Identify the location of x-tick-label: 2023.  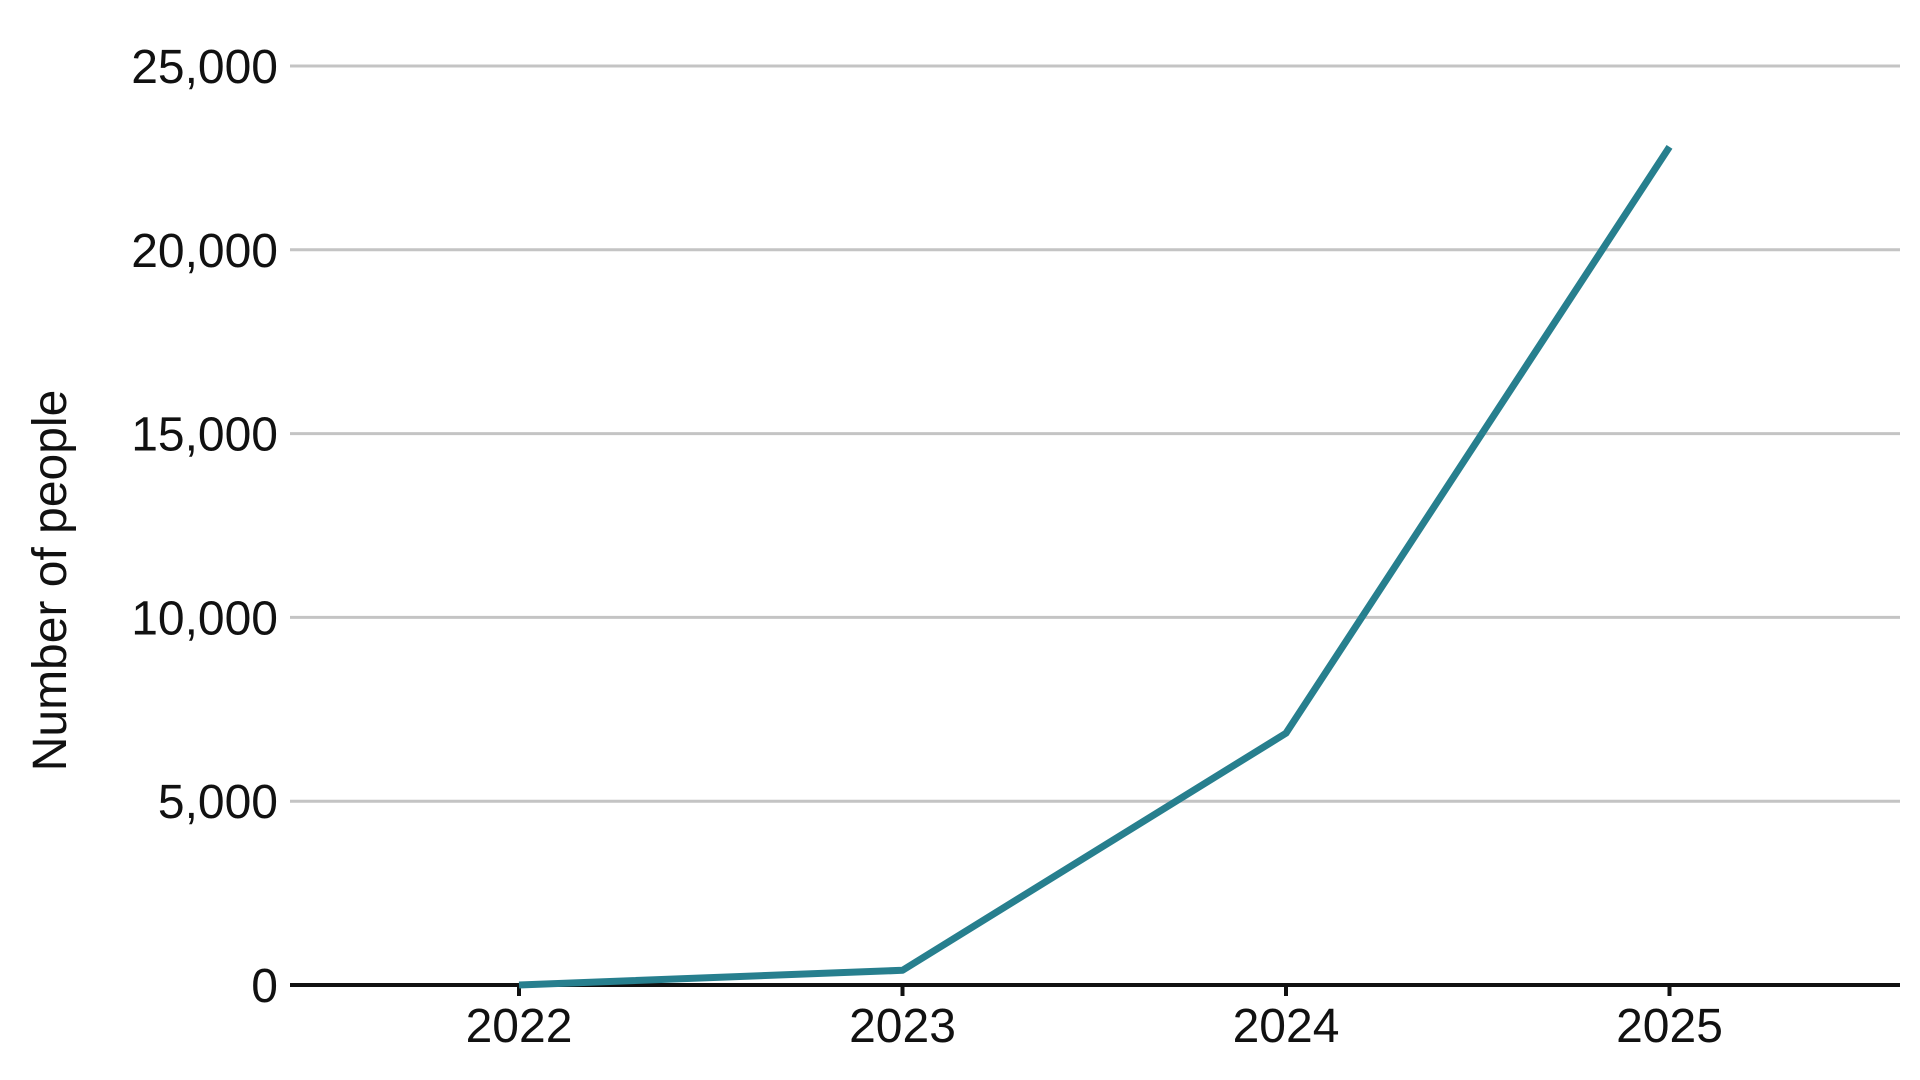
(902, 1026).